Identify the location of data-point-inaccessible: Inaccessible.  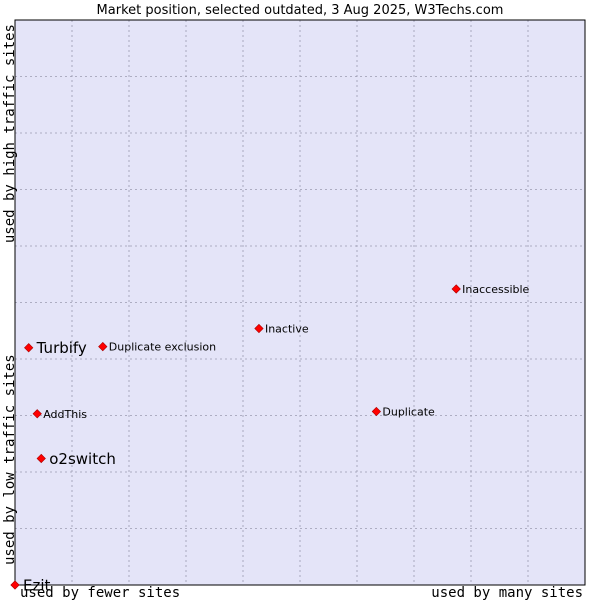
(490, 289).